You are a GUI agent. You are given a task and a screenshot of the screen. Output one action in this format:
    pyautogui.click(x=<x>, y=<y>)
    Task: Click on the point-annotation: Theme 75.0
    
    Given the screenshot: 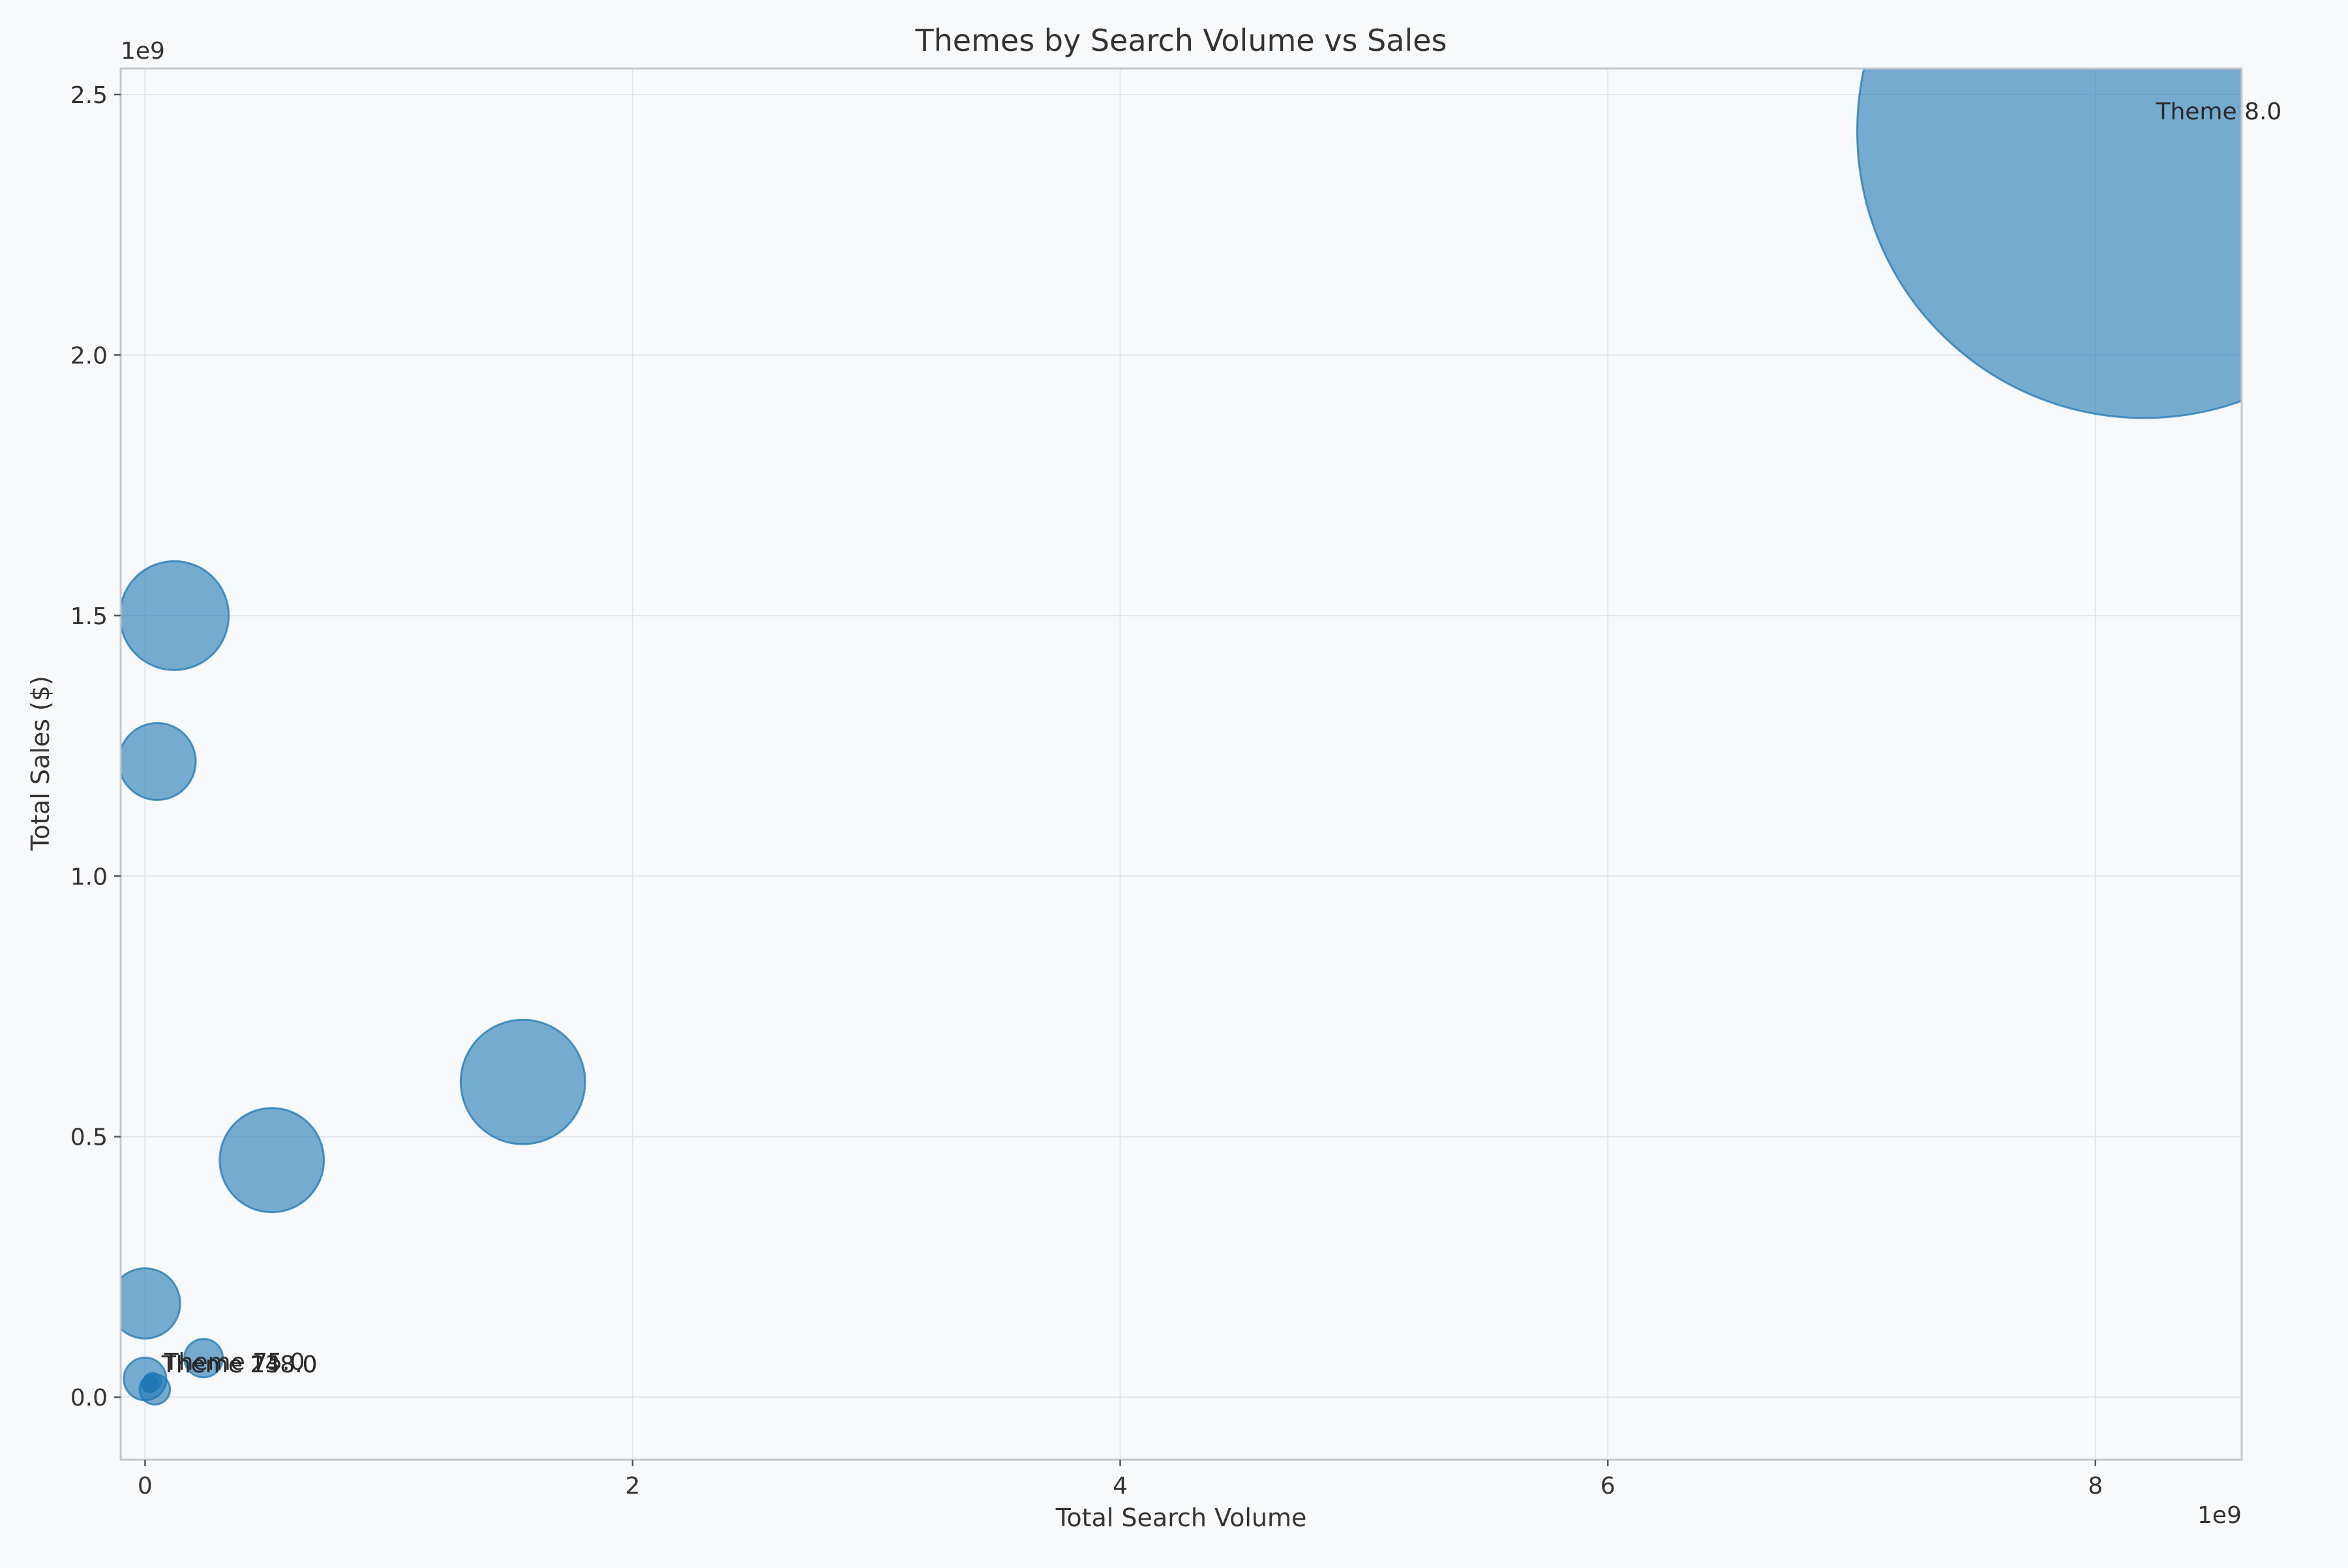 What is the action you would take?
    pyautogui.click(x=235, y=1362)
    